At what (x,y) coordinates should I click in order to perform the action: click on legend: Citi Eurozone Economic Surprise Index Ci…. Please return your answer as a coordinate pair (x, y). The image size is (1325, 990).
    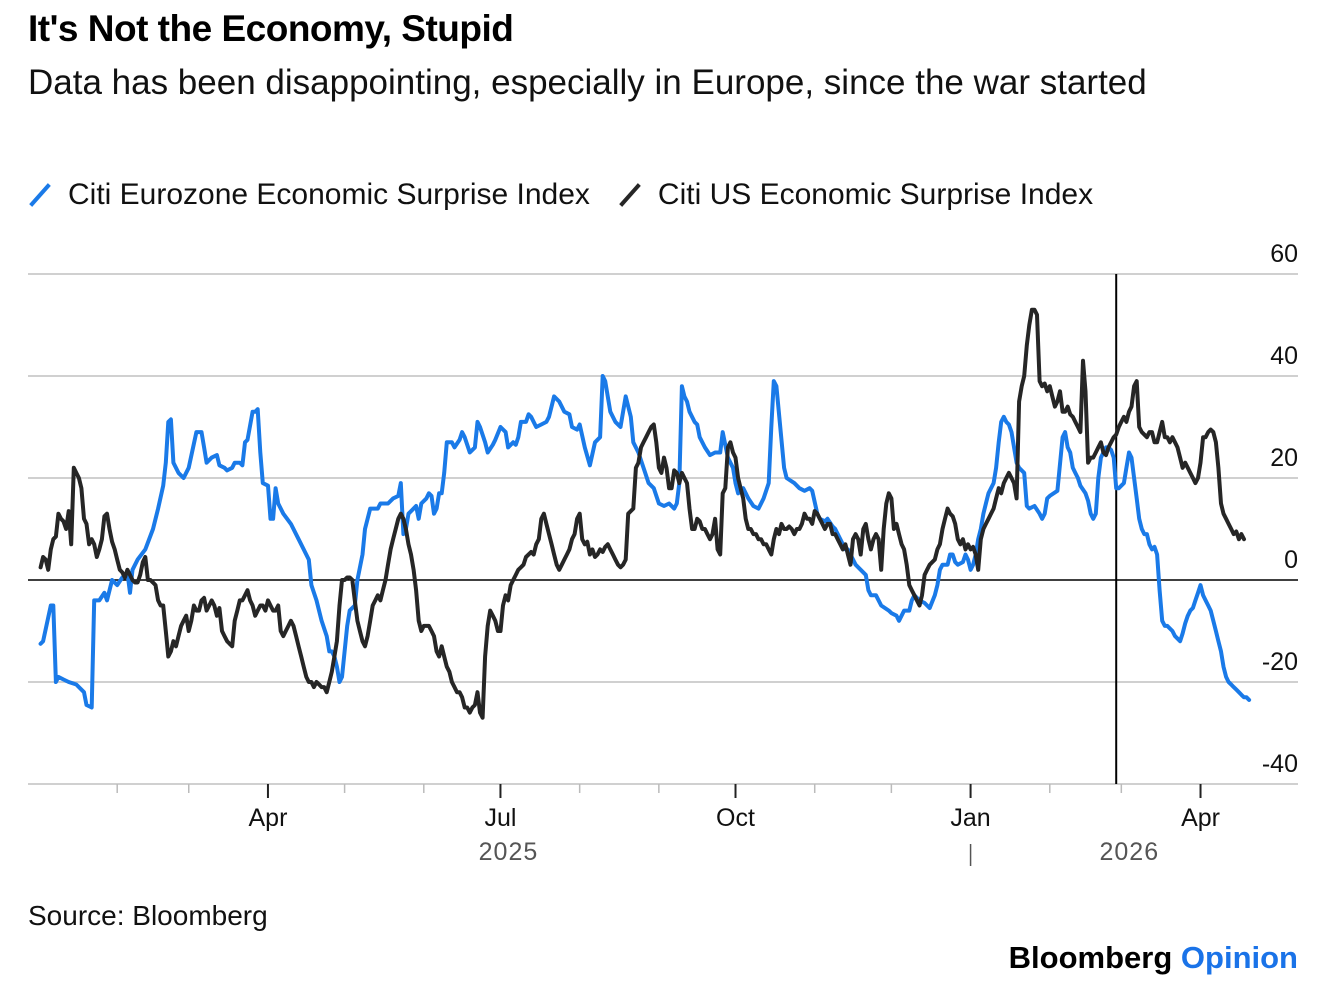
    Looking at the image, I should click on (574, 195).